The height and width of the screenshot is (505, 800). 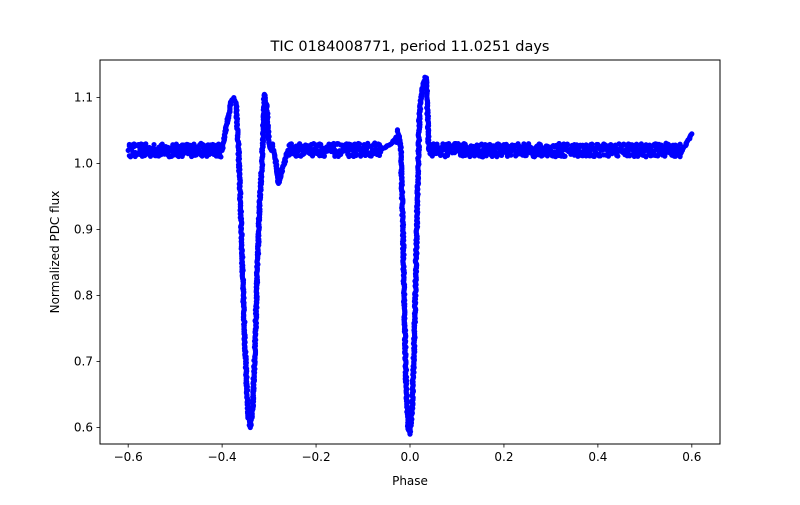 I want to click on y-tick-label: 0.7, so click(x=83, y=362).